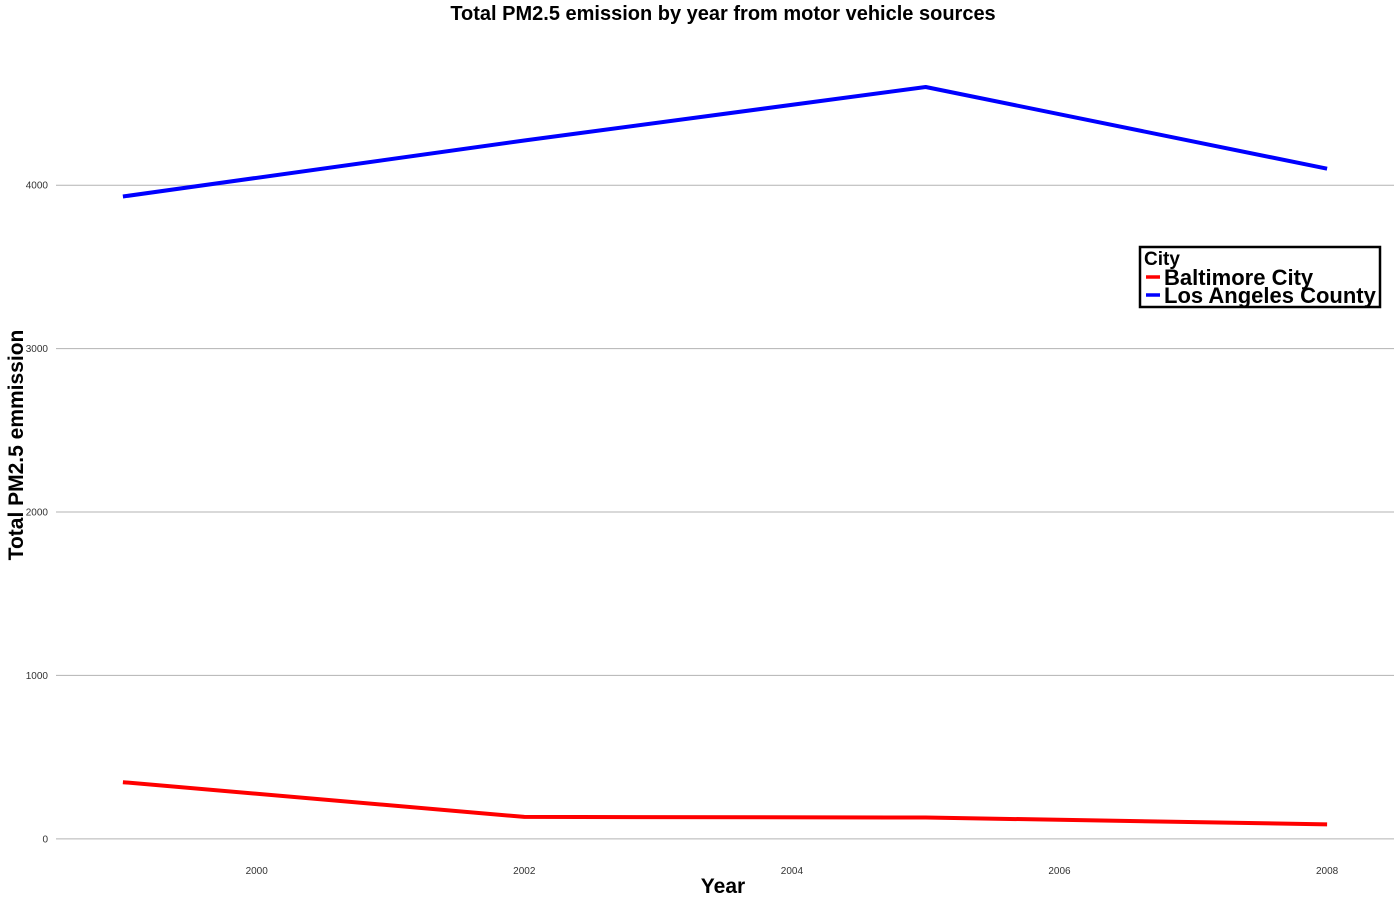 The height and width of the screenshot is (900, 1400). Describe the element at coordinates (37, 676) in the screenshot. I see `y-tick-label-1000: 1000` at that location.